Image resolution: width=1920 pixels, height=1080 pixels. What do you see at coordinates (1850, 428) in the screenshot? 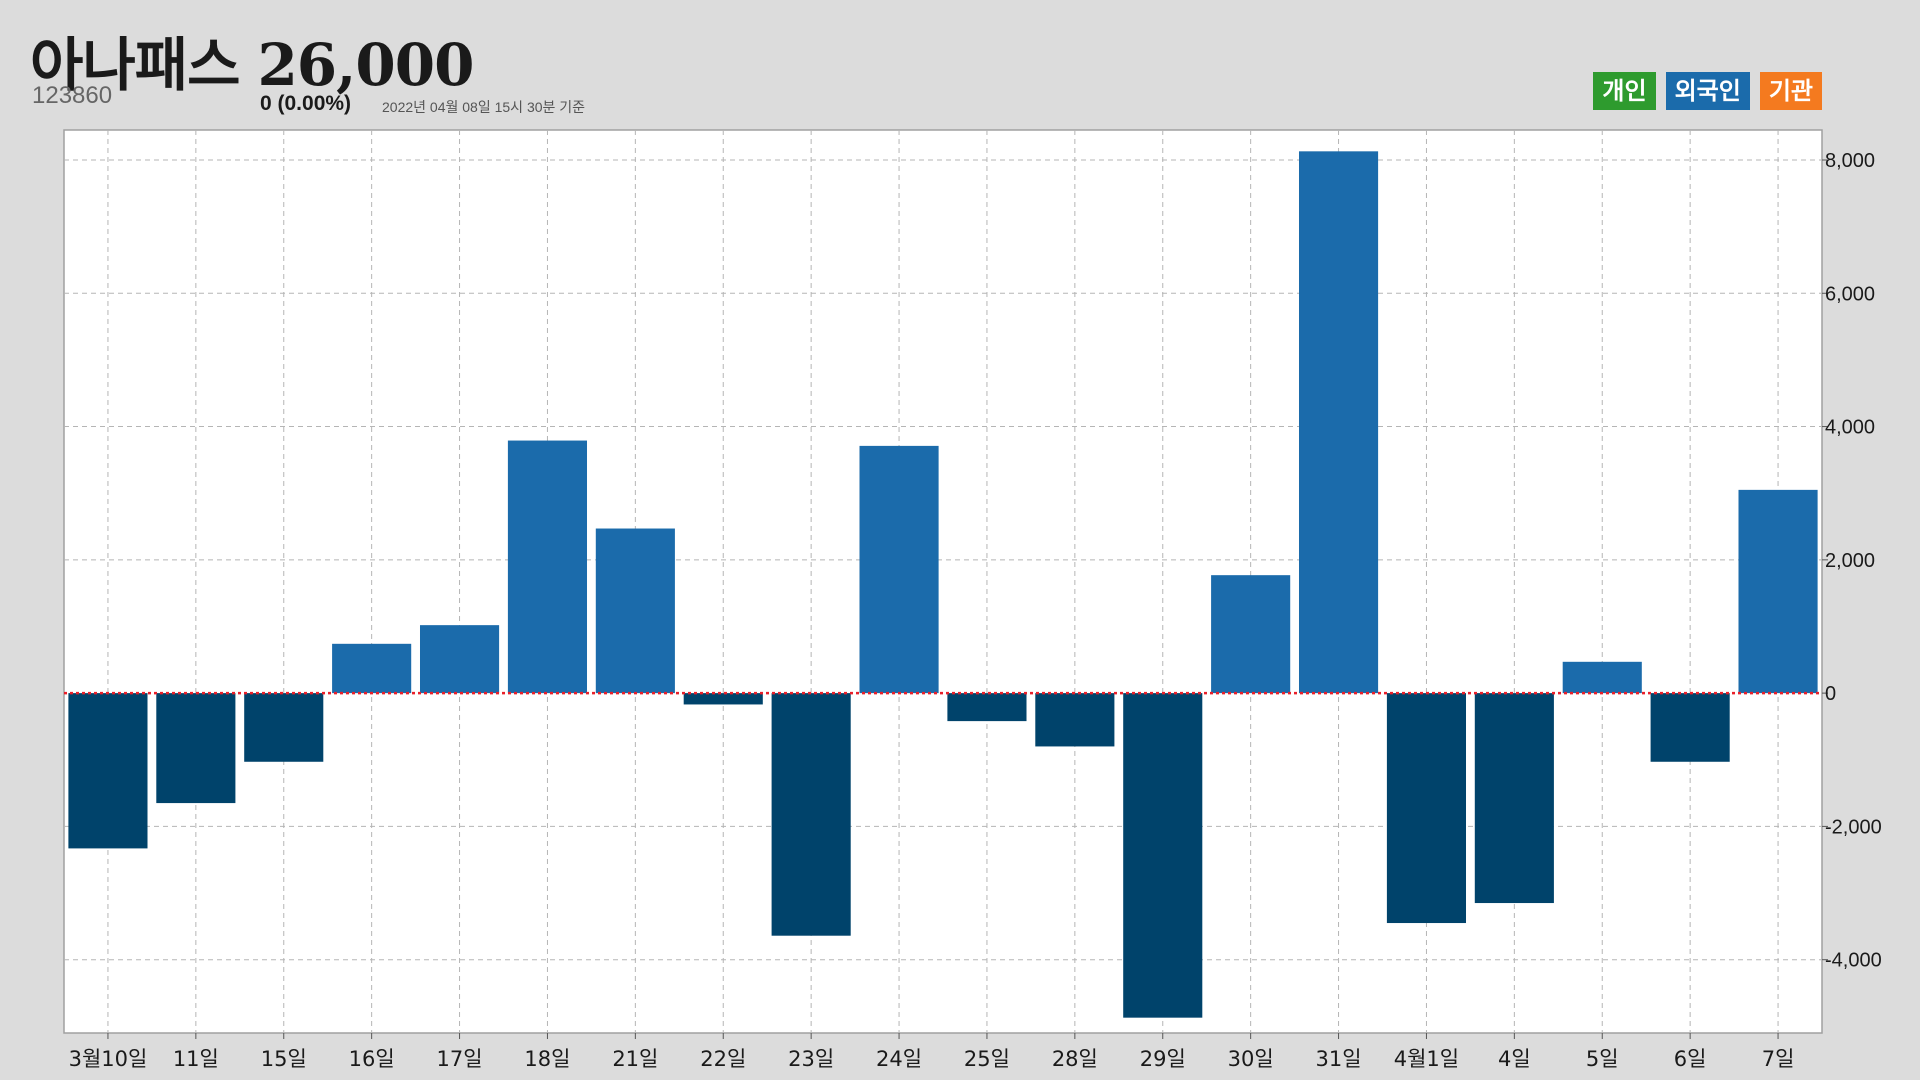
I see `y-tick-label: 4,000` at bounding box center [1850, 428].